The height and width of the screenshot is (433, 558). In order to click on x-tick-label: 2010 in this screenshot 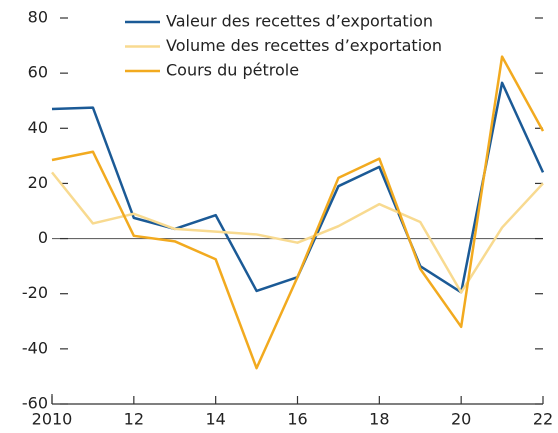, I will do `click(52, 419)`.